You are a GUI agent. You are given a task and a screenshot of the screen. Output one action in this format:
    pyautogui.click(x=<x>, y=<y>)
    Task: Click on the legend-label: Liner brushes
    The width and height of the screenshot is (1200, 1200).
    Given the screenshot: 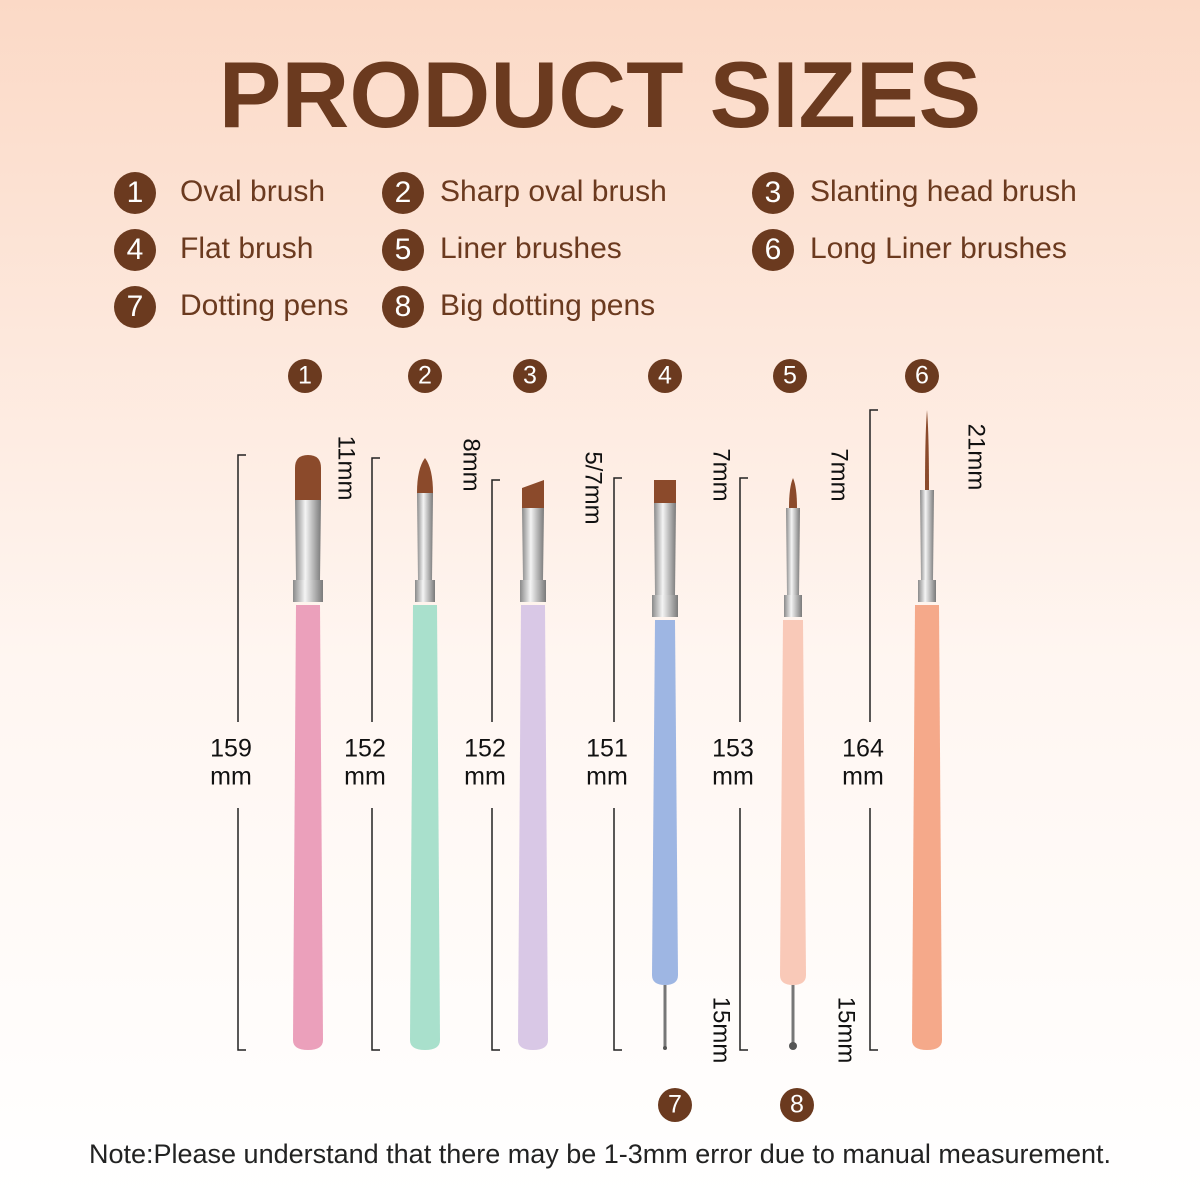 What is the action you would take?
    pyautogui.click(x=531, y=248)
    